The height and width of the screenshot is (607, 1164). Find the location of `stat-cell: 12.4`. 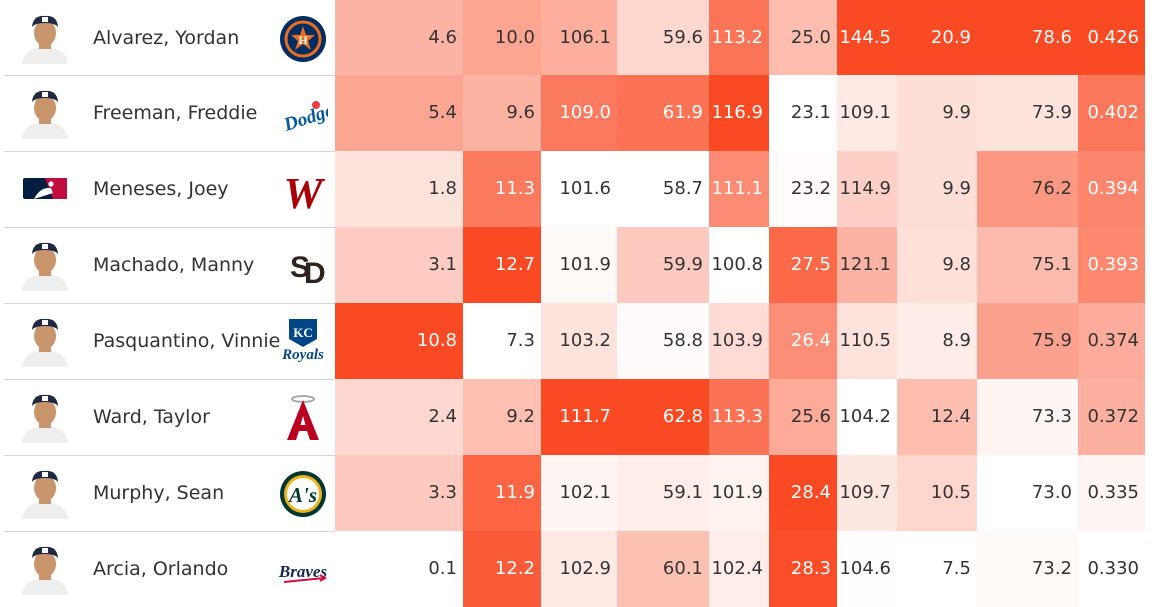

stat-cell: 12.4 is located at coordinates (937, 417).